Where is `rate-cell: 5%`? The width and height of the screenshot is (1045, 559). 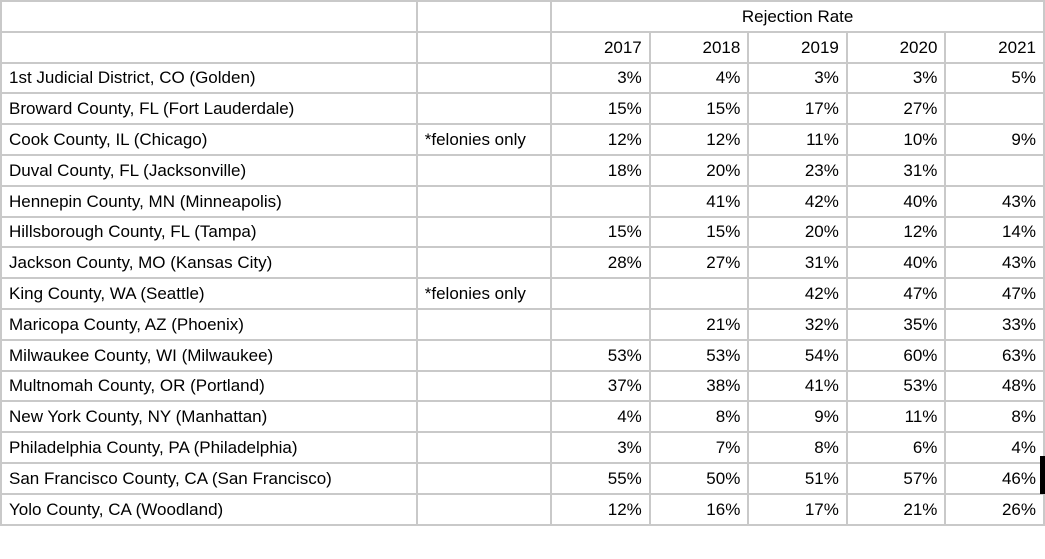 rate-cell: 5% is located at coordinates (994, 78).